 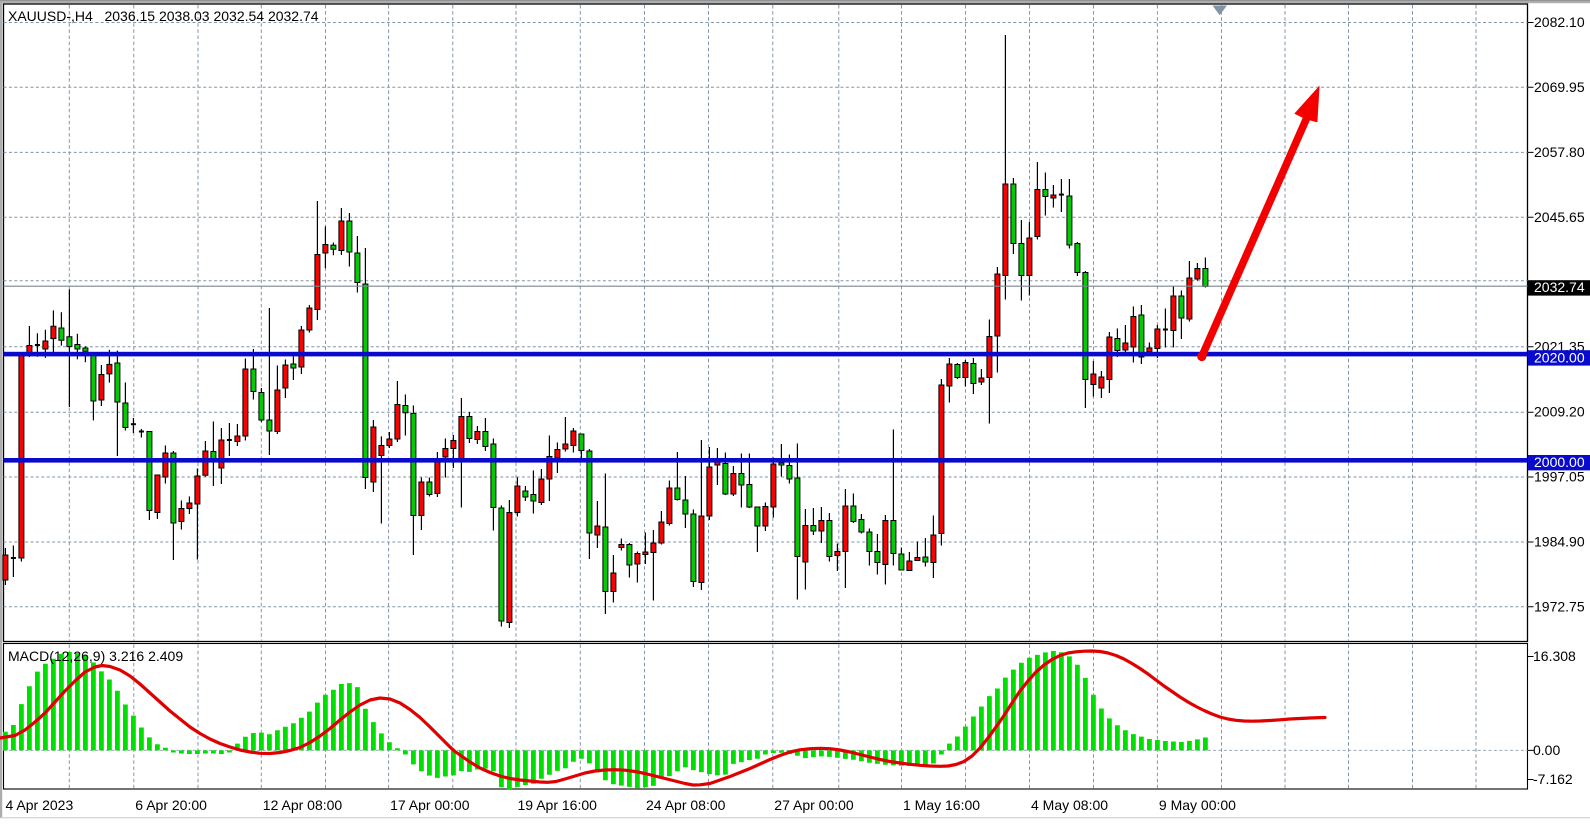 I want to click on svg-text: 2020.00, so click(x=1559, y=357).